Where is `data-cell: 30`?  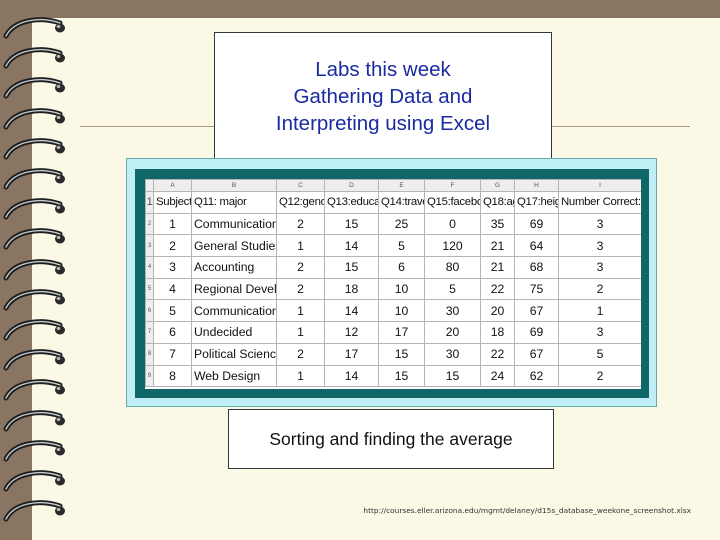
data-cell: 30 is located at coordinates (452, 311).